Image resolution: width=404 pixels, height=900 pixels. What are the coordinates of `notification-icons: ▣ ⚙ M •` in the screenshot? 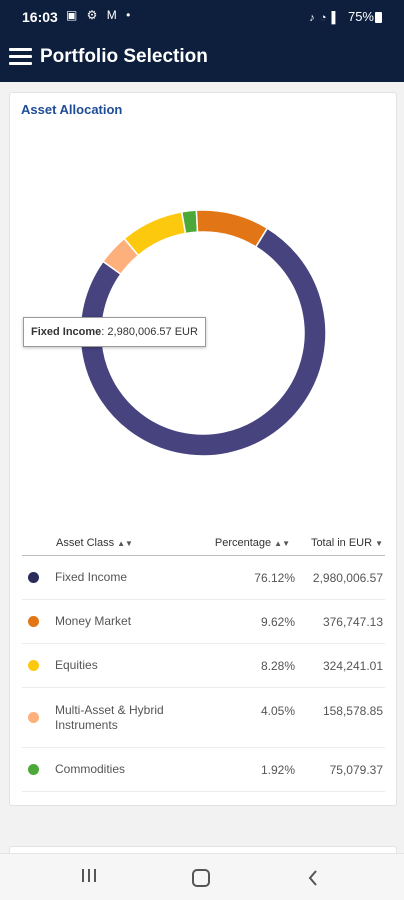 It's located at (100, 15).